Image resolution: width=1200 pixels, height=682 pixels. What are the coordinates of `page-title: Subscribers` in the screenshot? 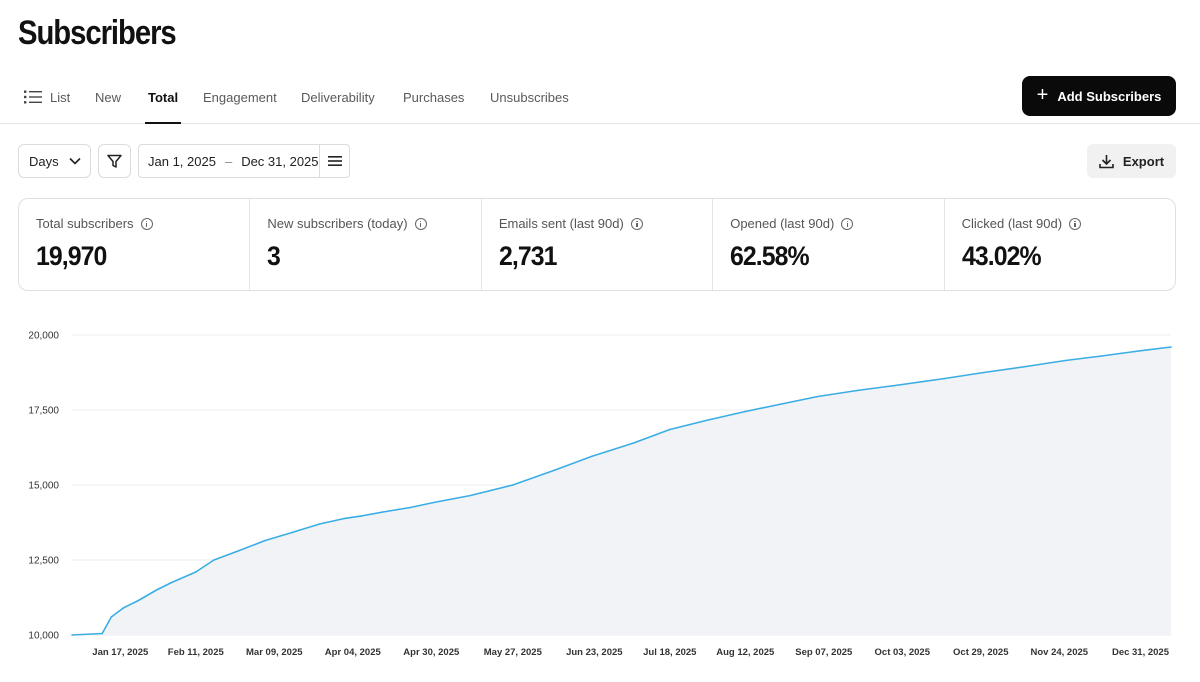 It's located at (97, 33).